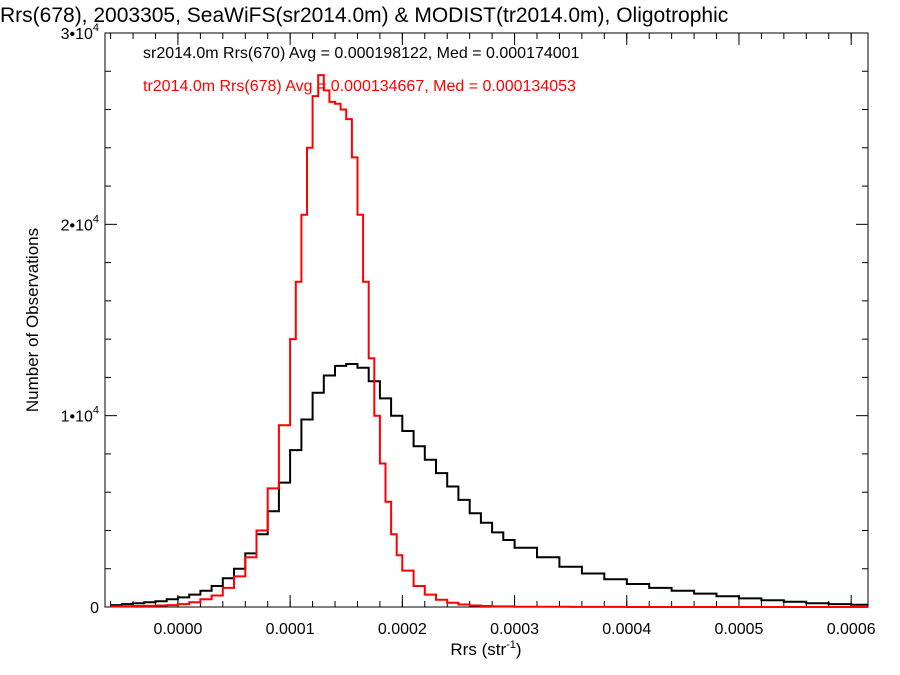 This screenshot has height=675, width=900. I want to click on x-axis-label-superscript: -1, so click(511, 645).